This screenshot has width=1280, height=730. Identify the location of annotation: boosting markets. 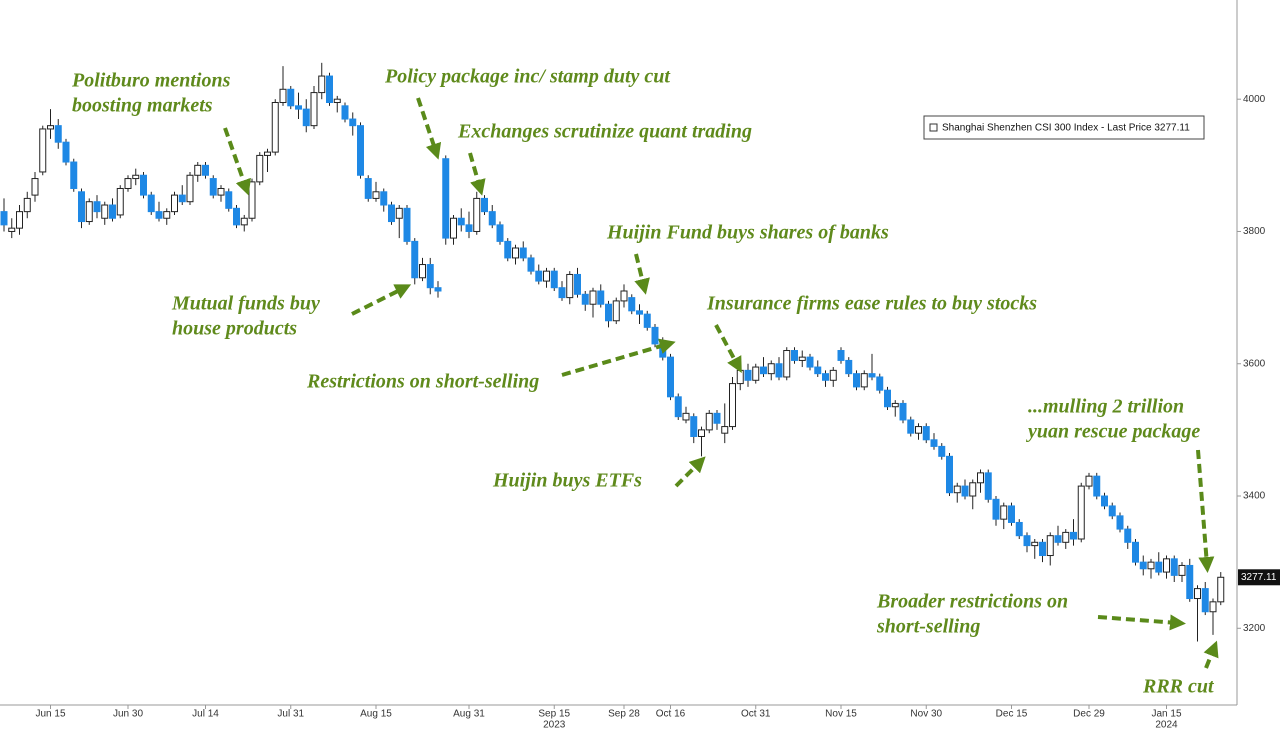
(142, 106).